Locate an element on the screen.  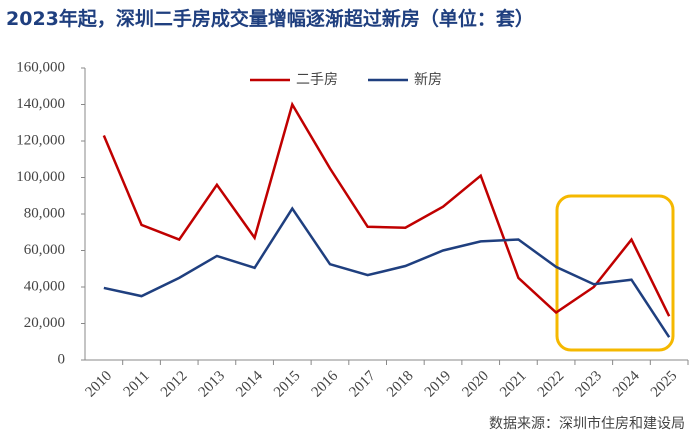
y-tick-label: 80,000 is located at coordinates (44, 213).